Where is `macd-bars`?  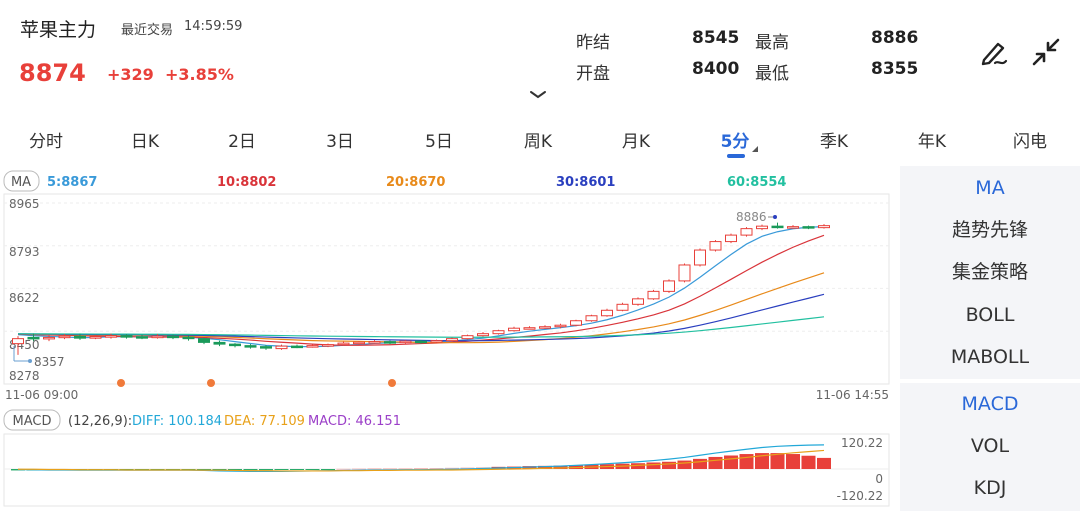 macd-bars is located at coordinates (421, 462).